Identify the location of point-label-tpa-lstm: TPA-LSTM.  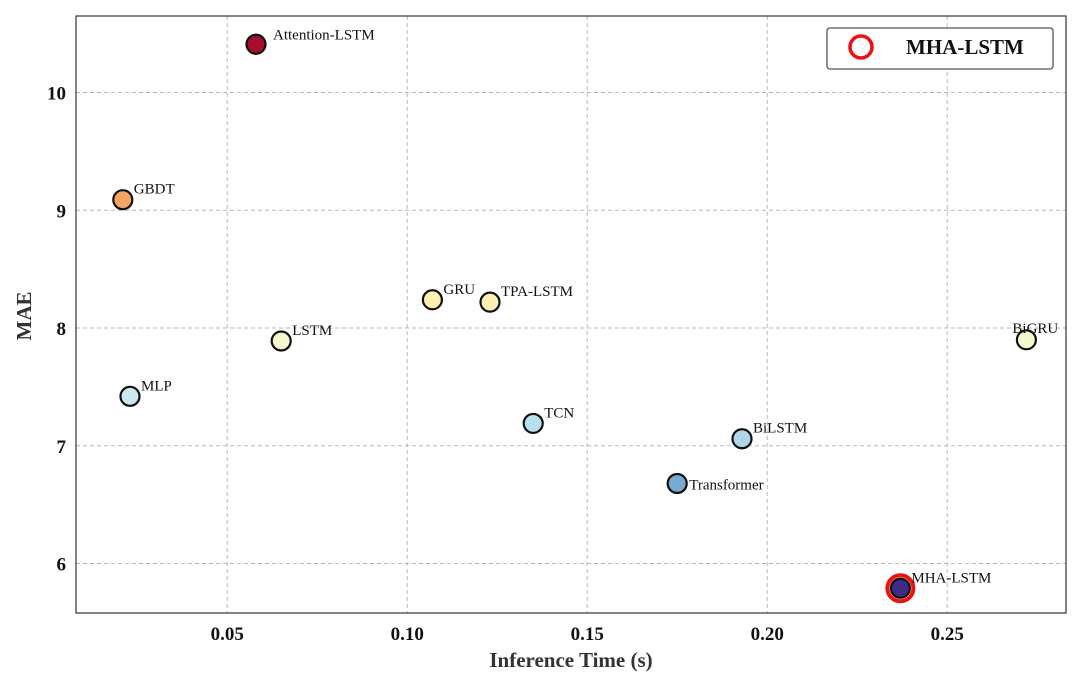
(537, 292).